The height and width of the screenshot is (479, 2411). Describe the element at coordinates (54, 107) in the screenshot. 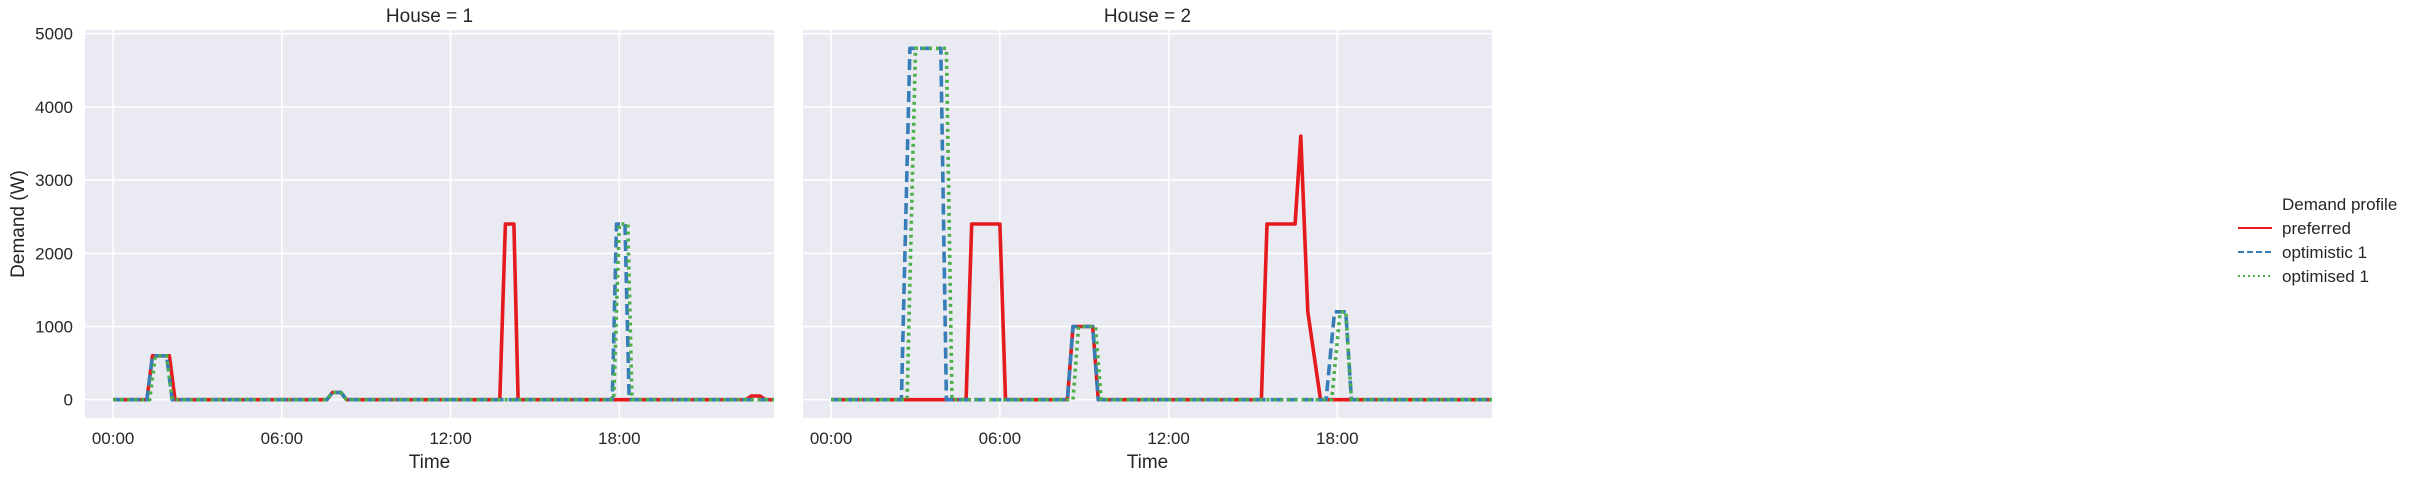

I see `y-tick-label: 4000` at that location.